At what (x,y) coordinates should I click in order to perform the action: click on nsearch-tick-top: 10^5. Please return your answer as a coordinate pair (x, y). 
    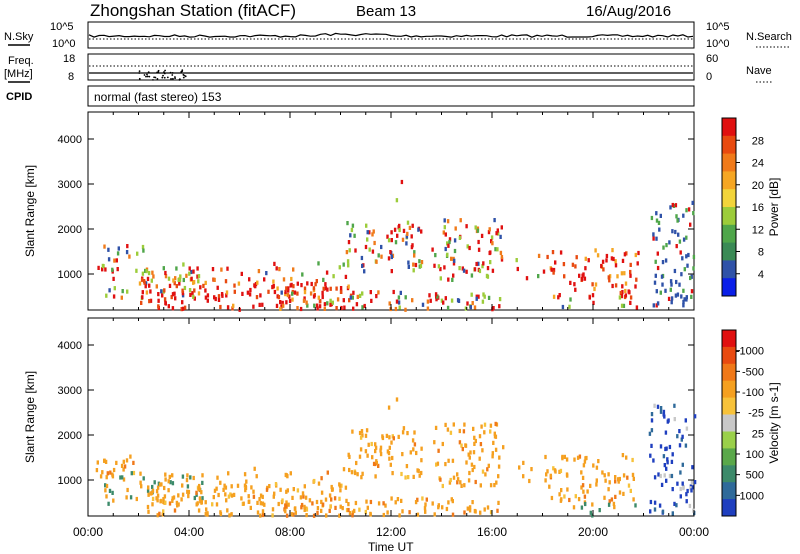
    Looking at the image, I should click on (718, 27).